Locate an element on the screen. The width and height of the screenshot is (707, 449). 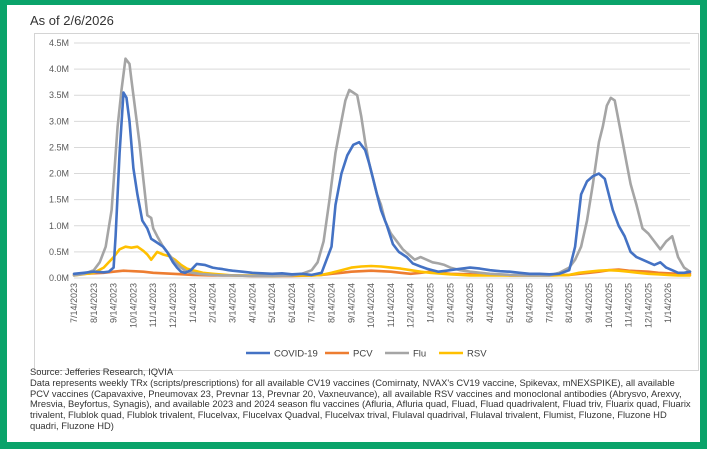
x-tick-label: 7/14/2023 is located at coordinates (74, 303).